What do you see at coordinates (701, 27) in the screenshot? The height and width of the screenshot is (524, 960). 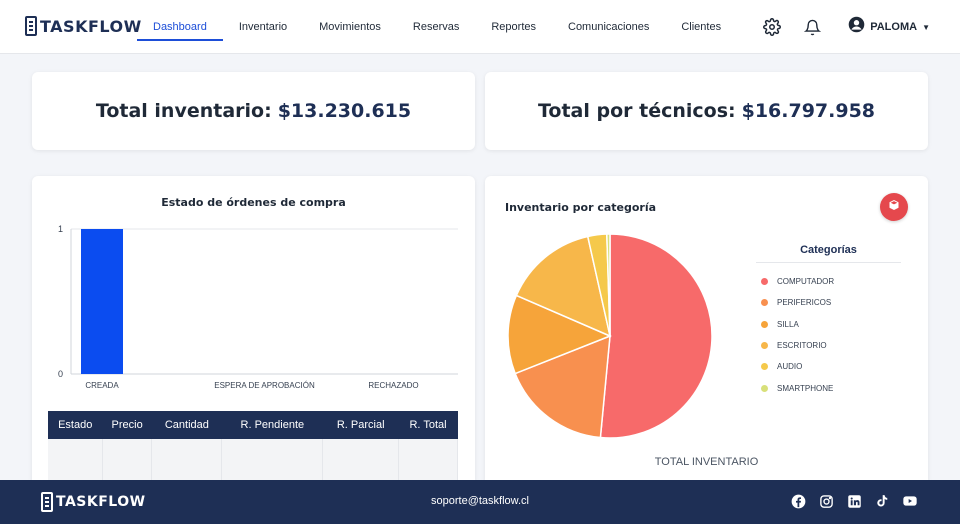 I see `nav-clientes: Clientes` at bounding box center [701, 27].